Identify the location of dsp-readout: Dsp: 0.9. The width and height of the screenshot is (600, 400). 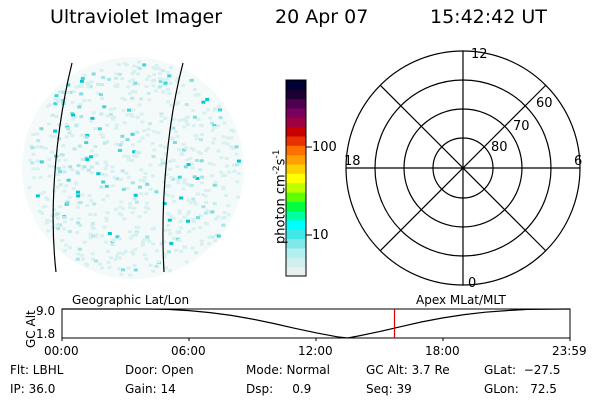
(279, 389).